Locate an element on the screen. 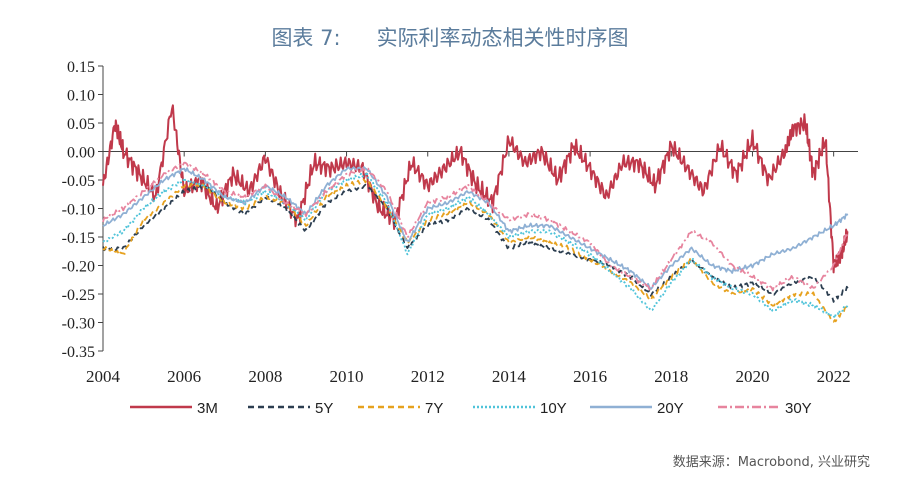 The image size is (900, 479). chart-title: 图表 7: 实际利率动态相关性时序图 is located at coordinates (450, 37).